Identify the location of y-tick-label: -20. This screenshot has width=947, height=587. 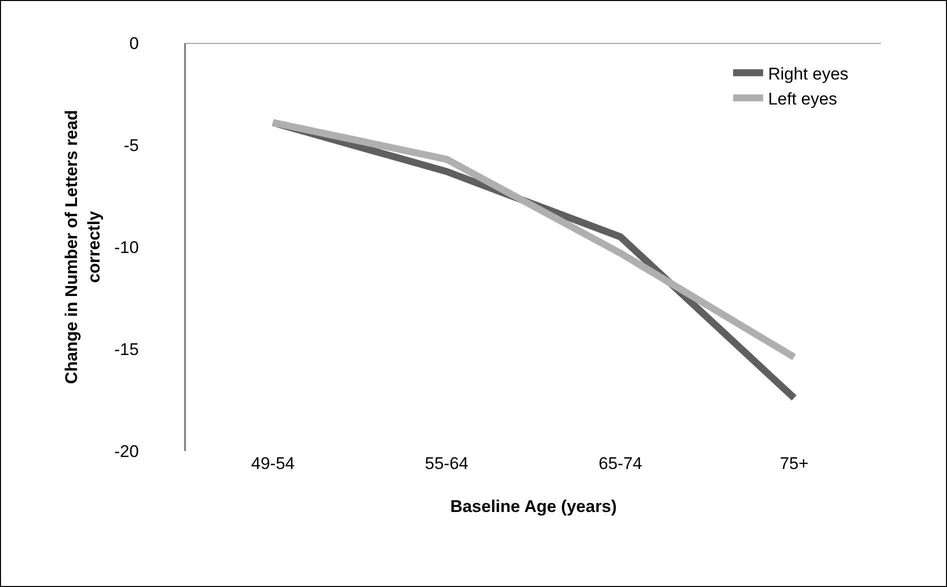
(126, 451).